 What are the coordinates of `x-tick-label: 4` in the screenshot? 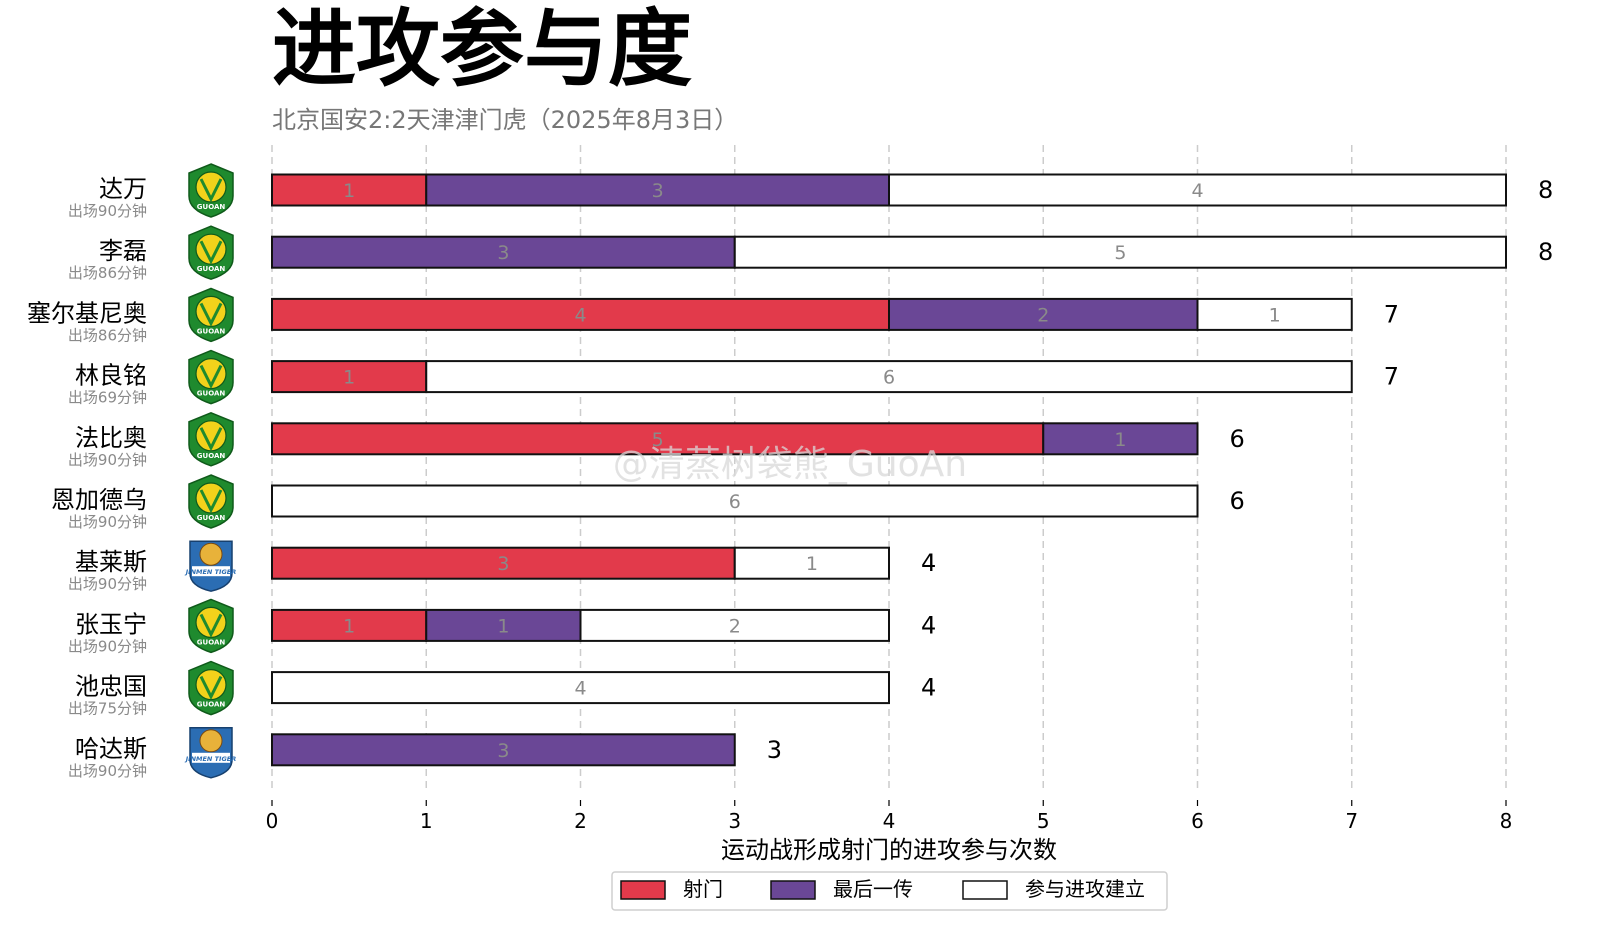 It's located at (889, 821).